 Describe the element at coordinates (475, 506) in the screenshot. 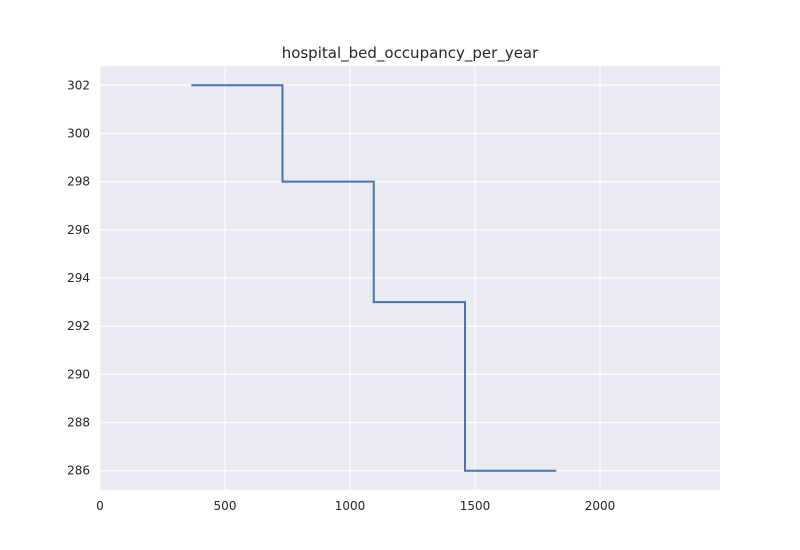

I see `x-tick-label: 1500` at that location.